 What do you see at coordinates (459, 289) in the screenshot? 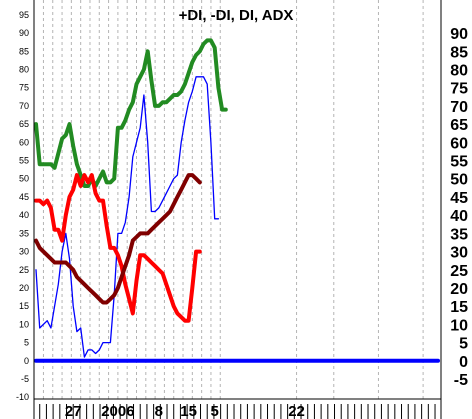
I see `right-tick-label: 20` at bounding box center [459, 289].